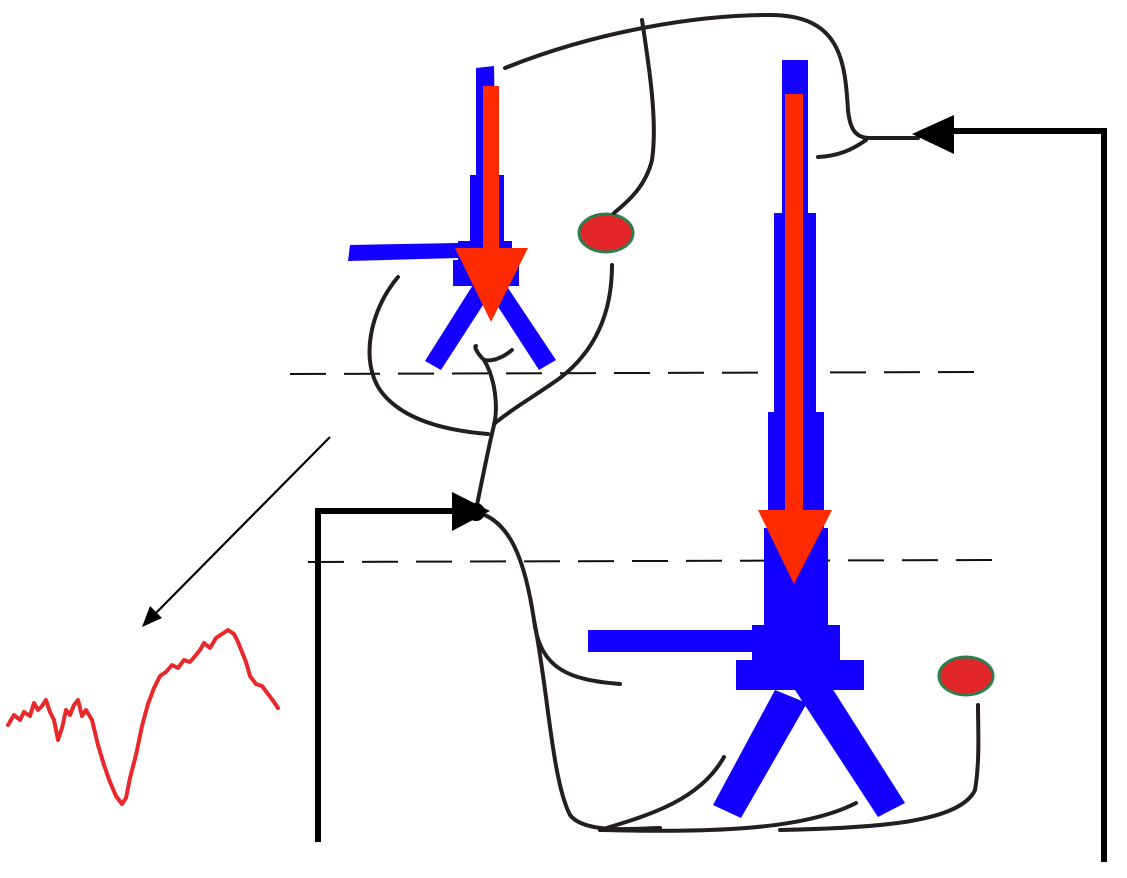  I want to click on upper-electrode-wire, so click(634, 116).